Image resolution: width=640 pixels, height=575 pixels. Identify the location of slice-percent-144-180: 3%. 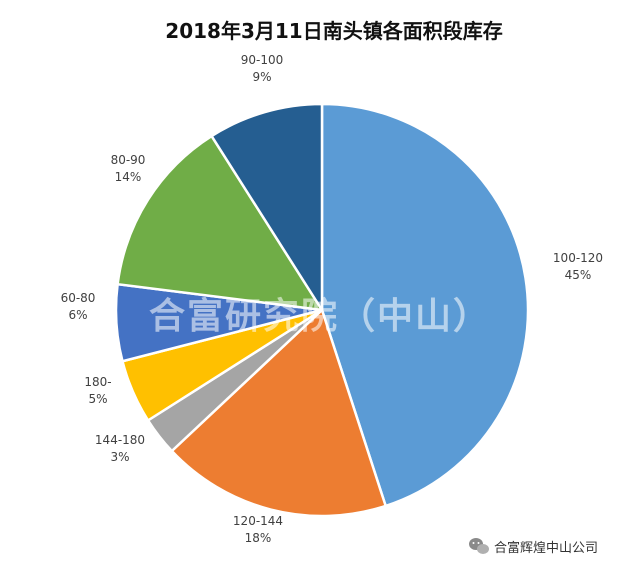
(119, 457).